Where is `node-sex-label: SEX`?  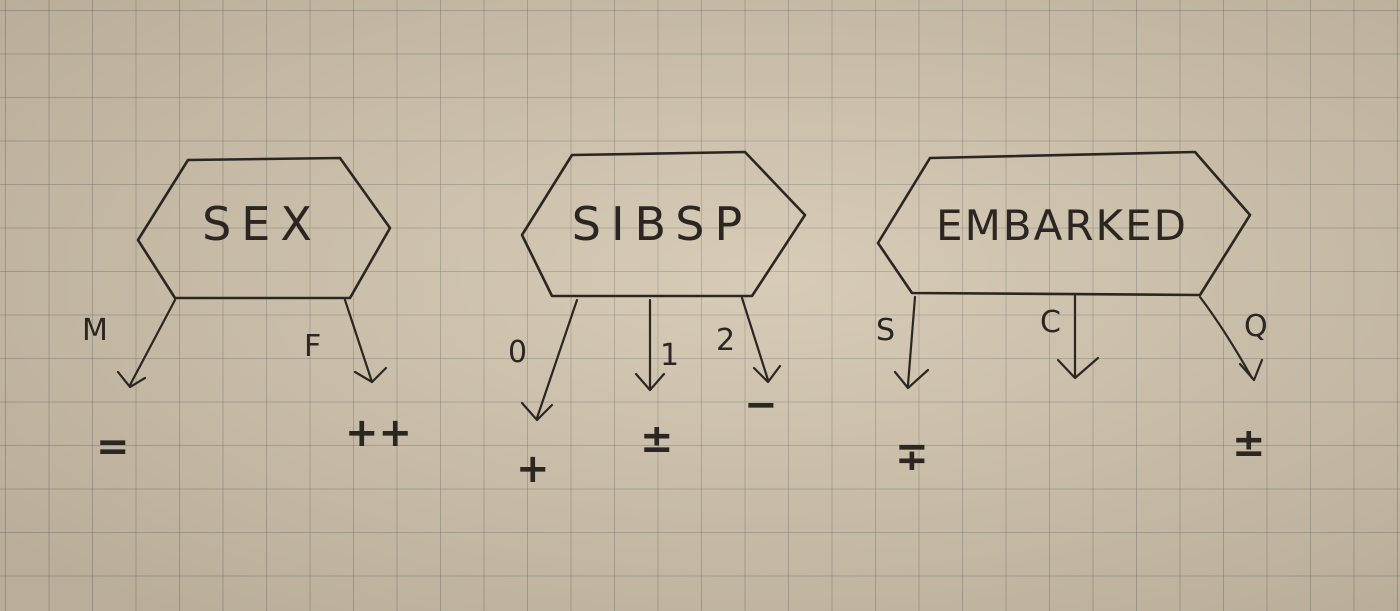 node-sex-label: SEX is located at coordinates (262, 224).